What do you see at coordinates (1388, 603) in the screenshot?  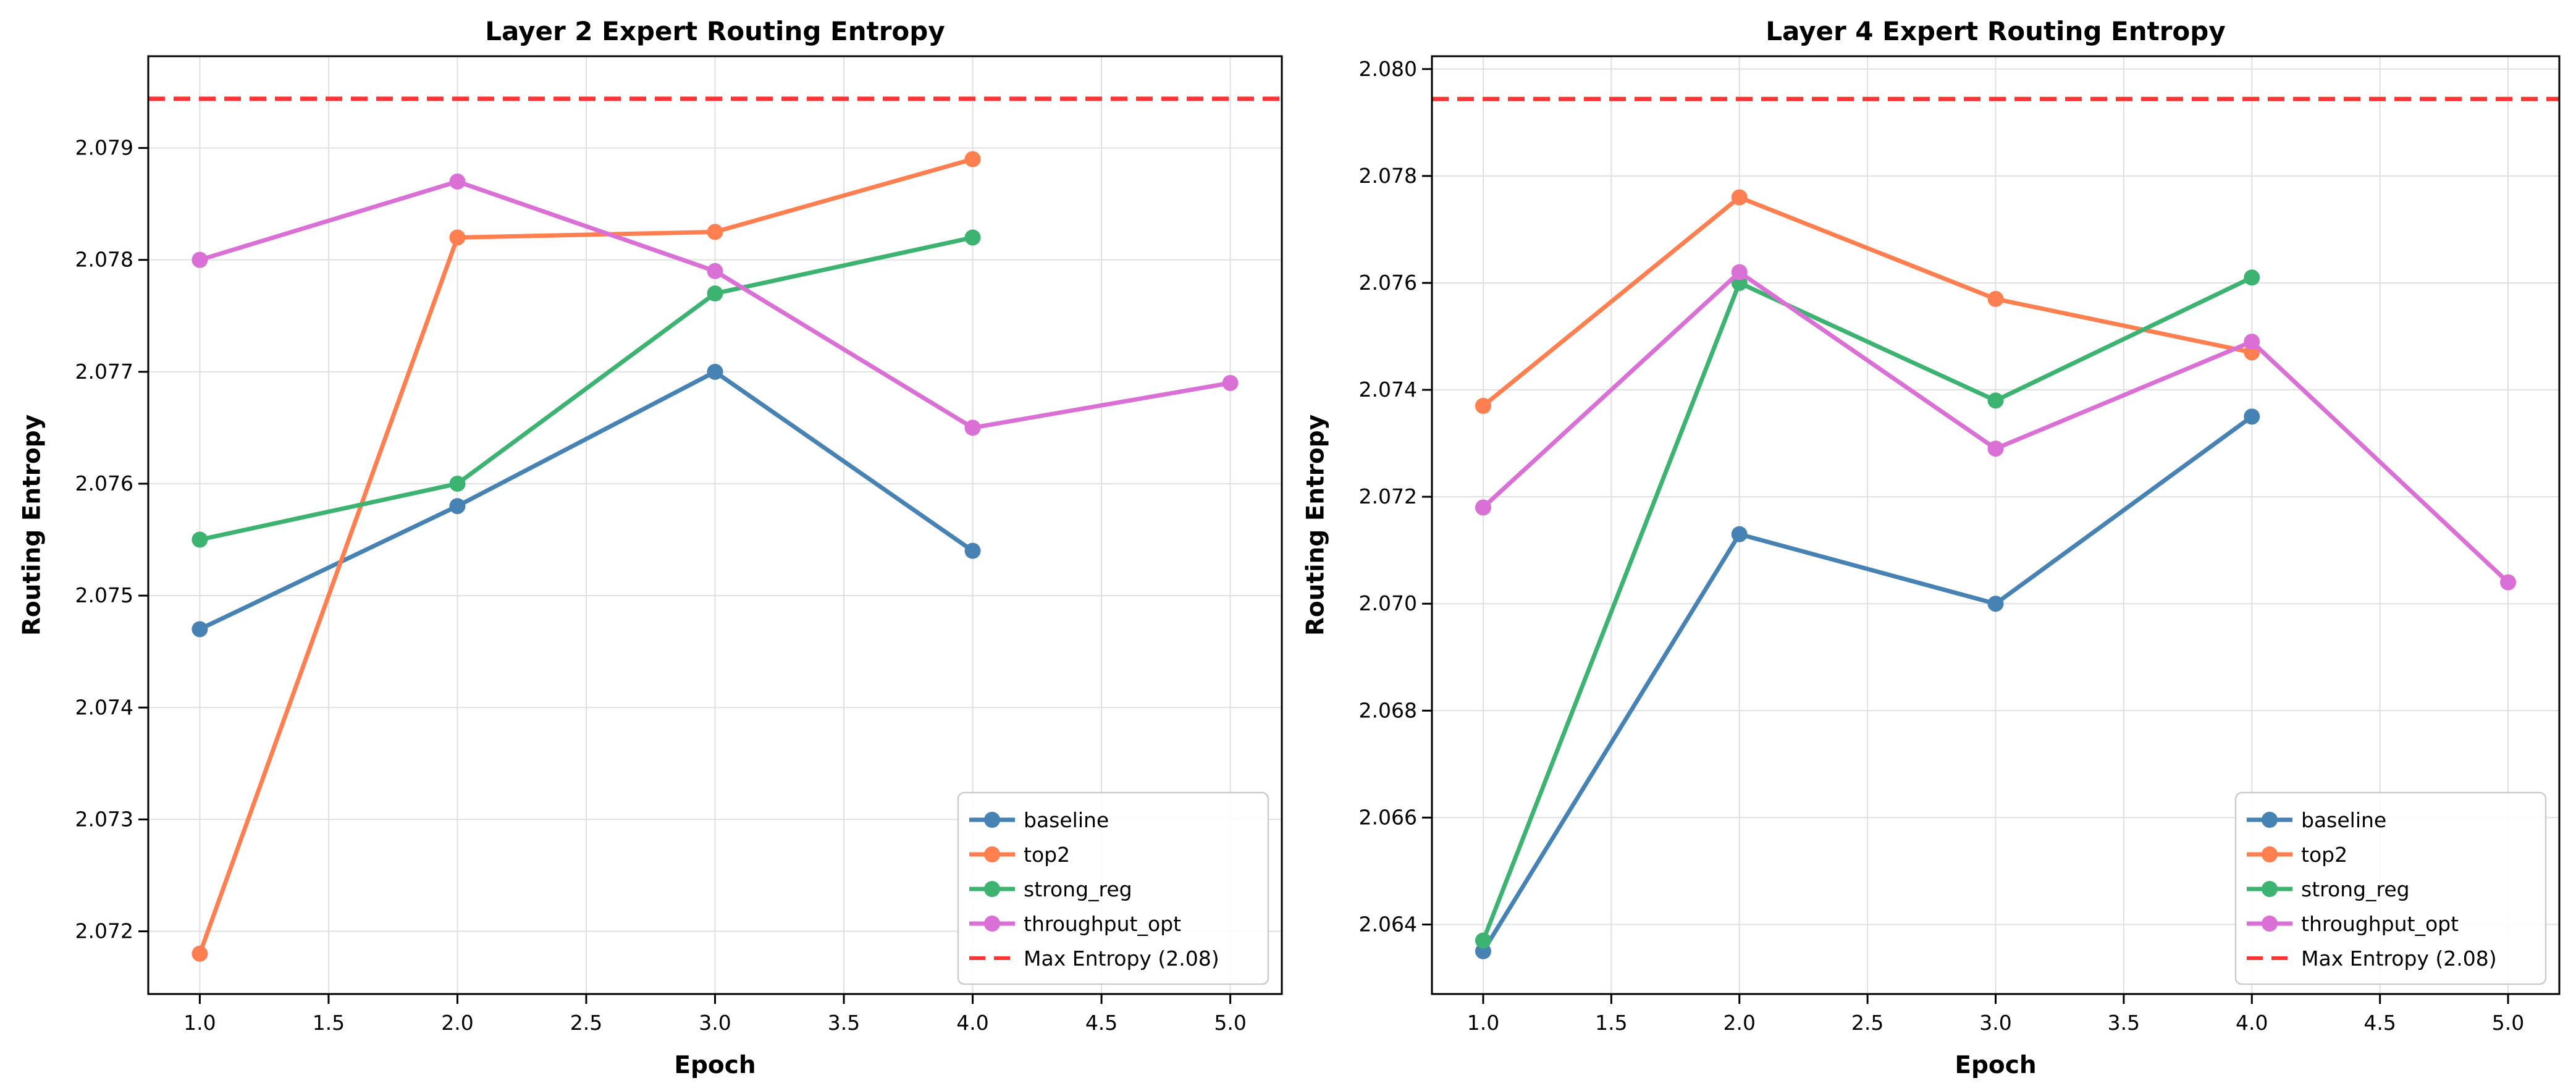 I see `y-tick-label: 2.070` at bounding box center [1388, 603].